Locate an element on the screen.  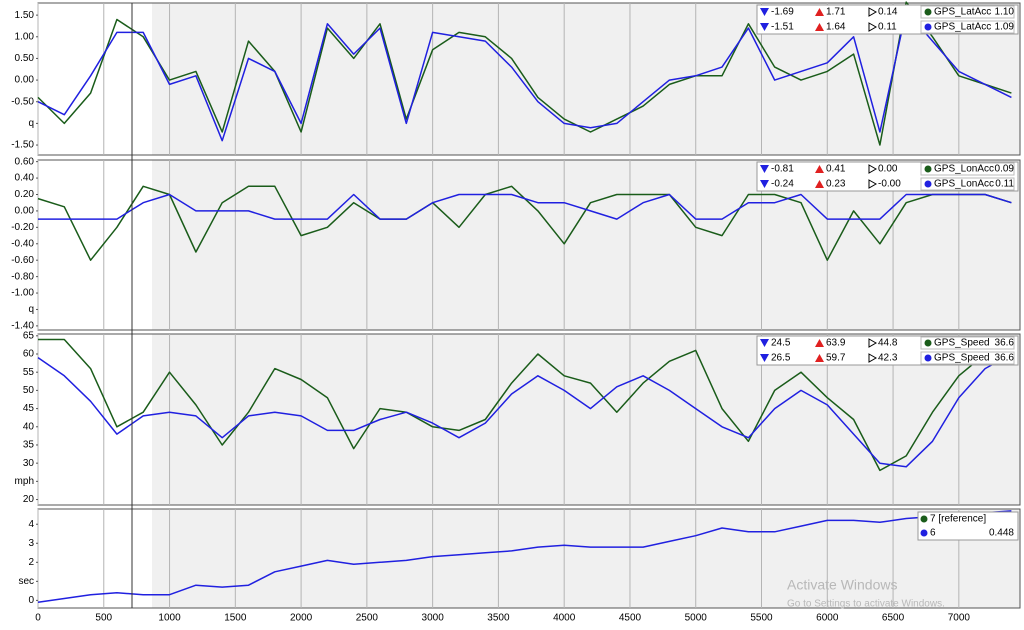
x-tick-label: 2000 is located at coordinates (301, 618).